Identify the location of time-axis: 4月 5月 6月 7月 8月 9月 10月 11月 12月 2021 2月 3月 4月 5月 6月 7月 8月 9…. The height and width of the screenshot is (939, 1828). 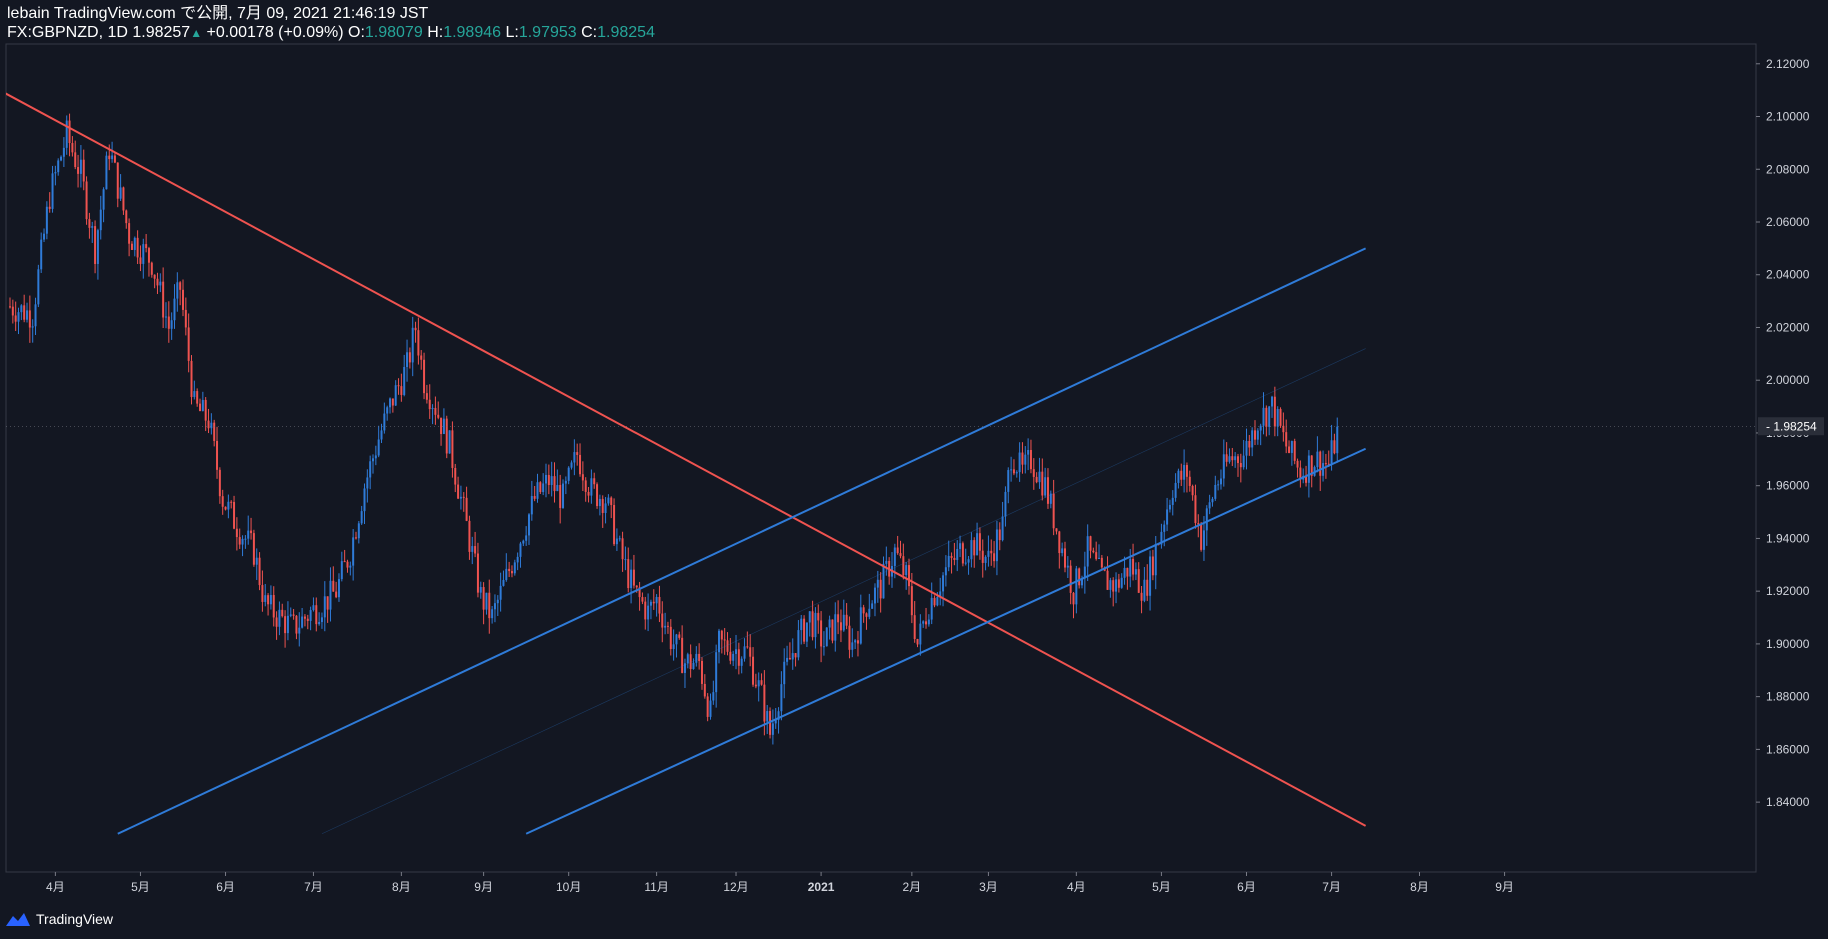
(780, 883).